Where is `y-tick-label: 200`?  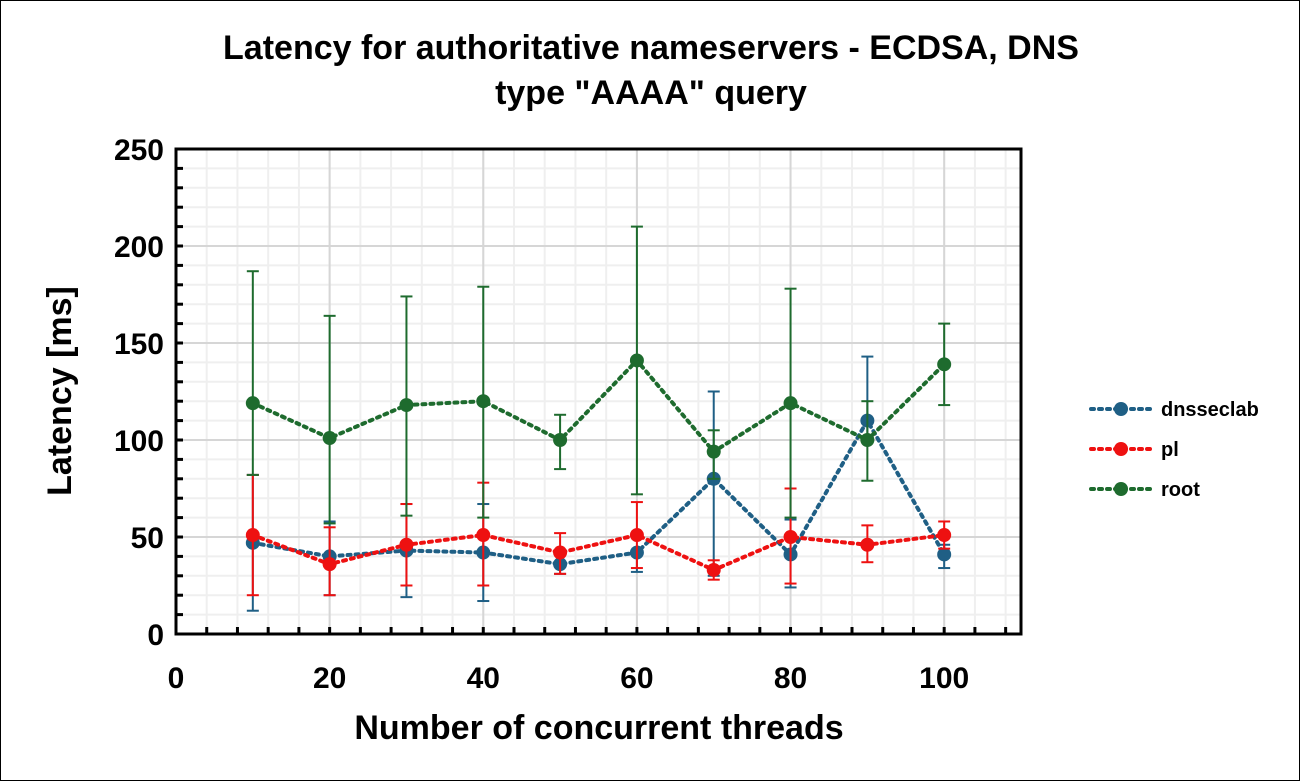 y-tick-label: 200 is located at coordinates (139, 247).